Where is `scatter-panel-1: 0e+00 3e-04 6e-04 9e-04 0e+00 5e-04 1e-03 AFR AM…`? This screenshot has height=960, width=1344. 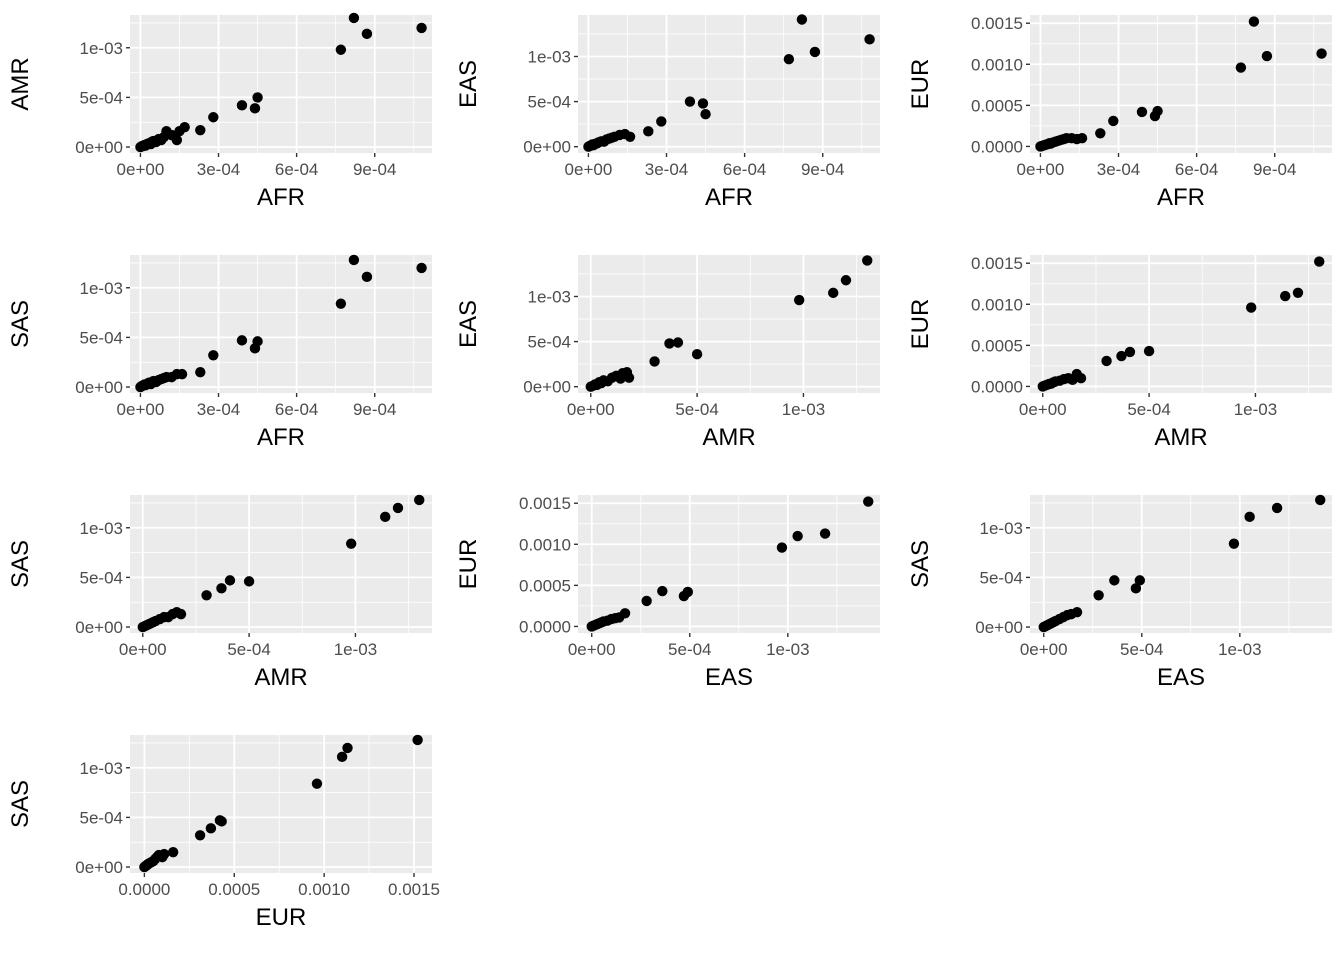 scatter-panel-1: 0e+00 3e-04 6e-04 9e-04 0e+00 5e-04 1e-03 AFR AM… is located at coordinates (219, 111).